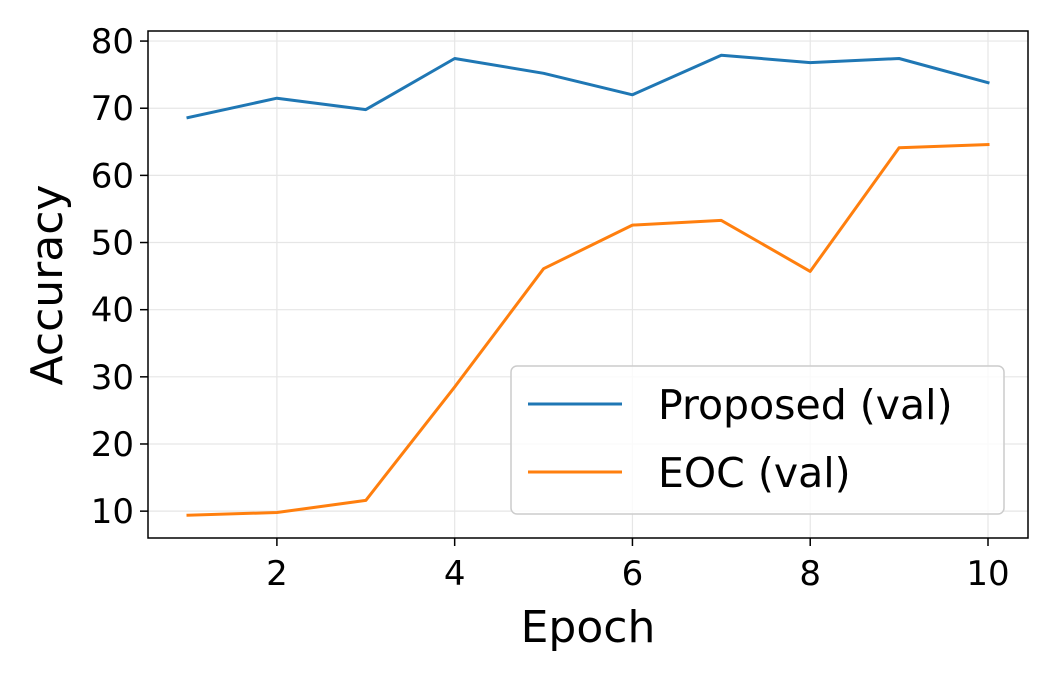  Describe the element at coordinates (112, 244) in the screenshot. I see `y-tick-label: 50` at that location.